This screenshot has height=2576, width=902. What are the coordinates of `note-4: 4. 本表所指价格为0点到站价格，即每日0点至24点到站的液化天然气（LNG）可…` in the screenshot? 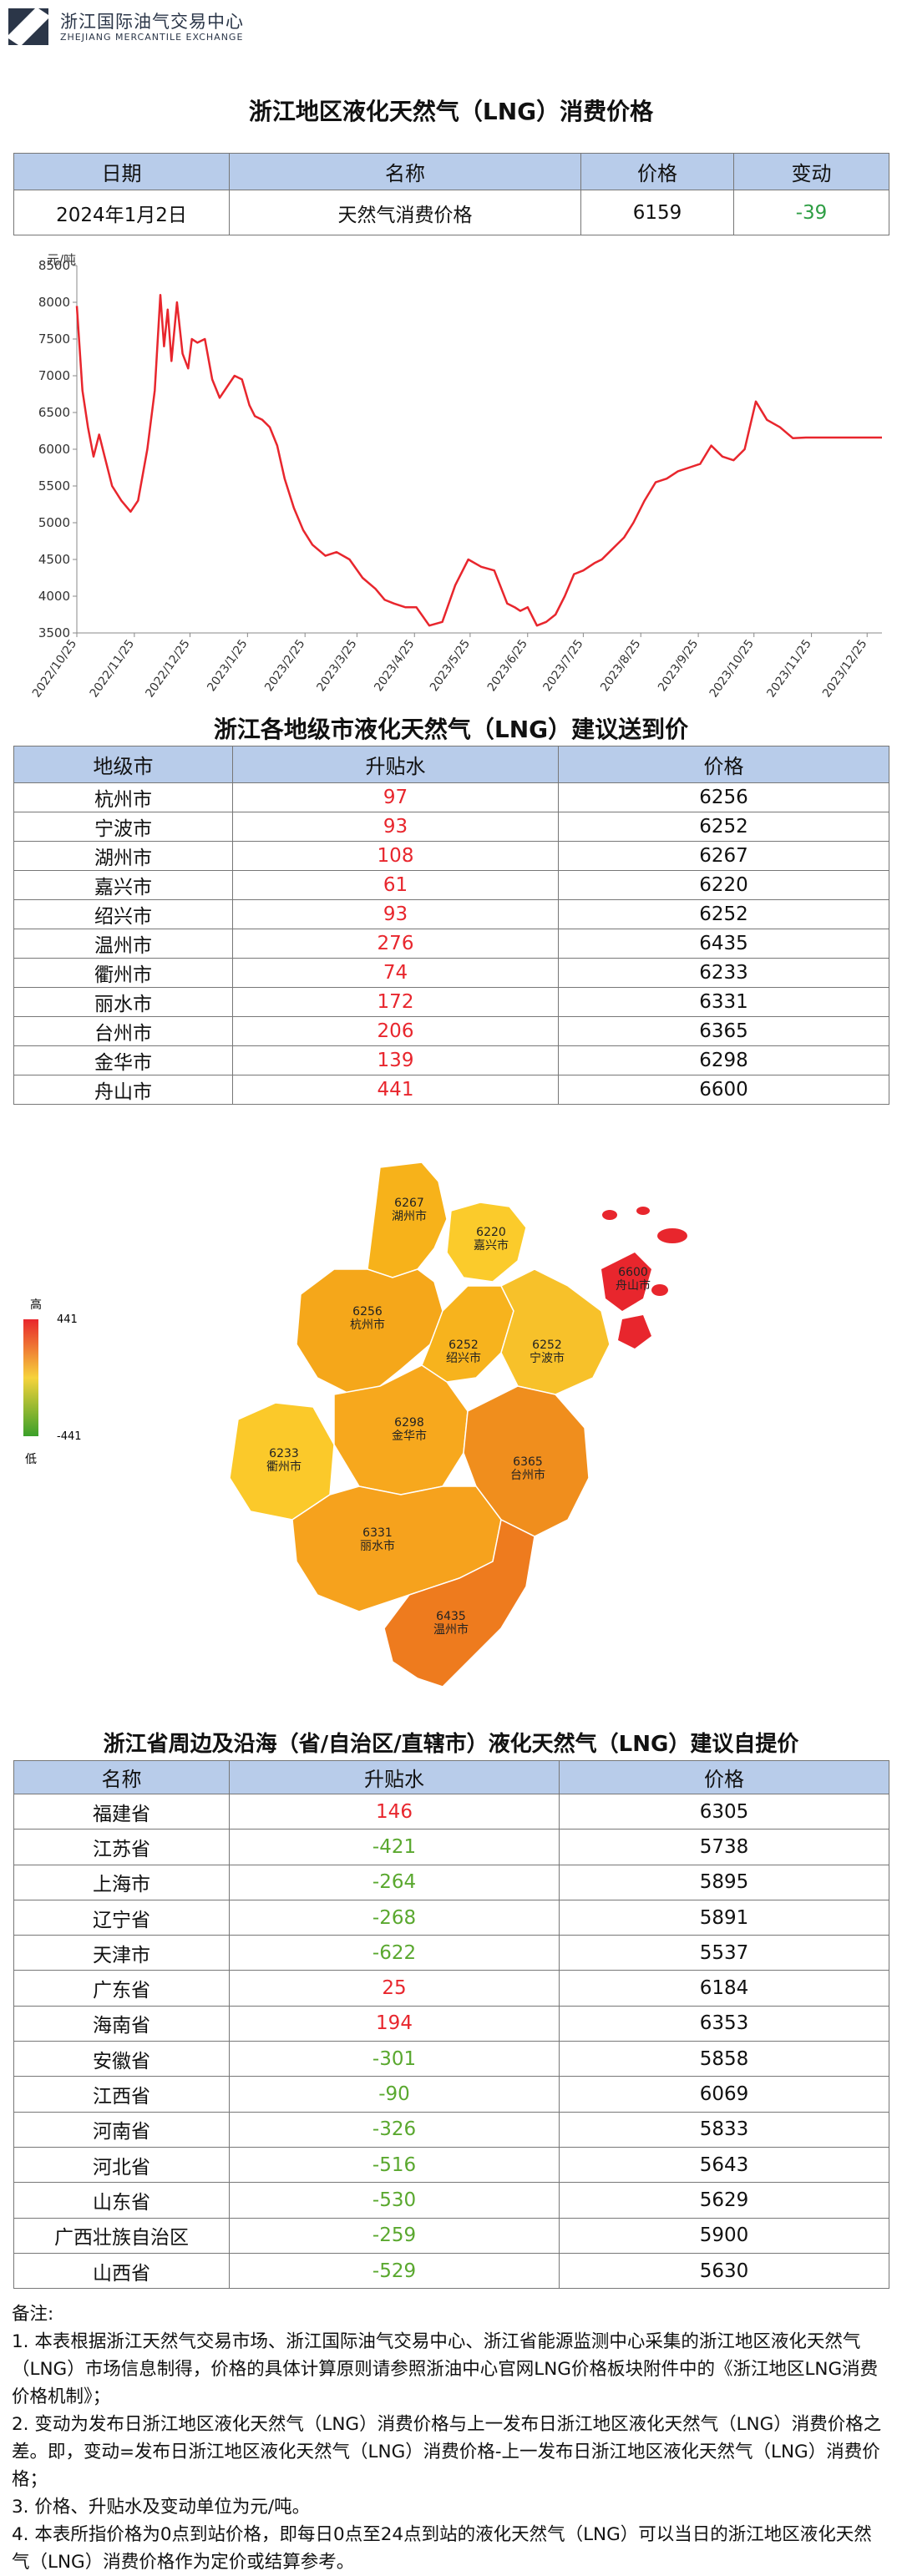 It's located at (442, 2548).